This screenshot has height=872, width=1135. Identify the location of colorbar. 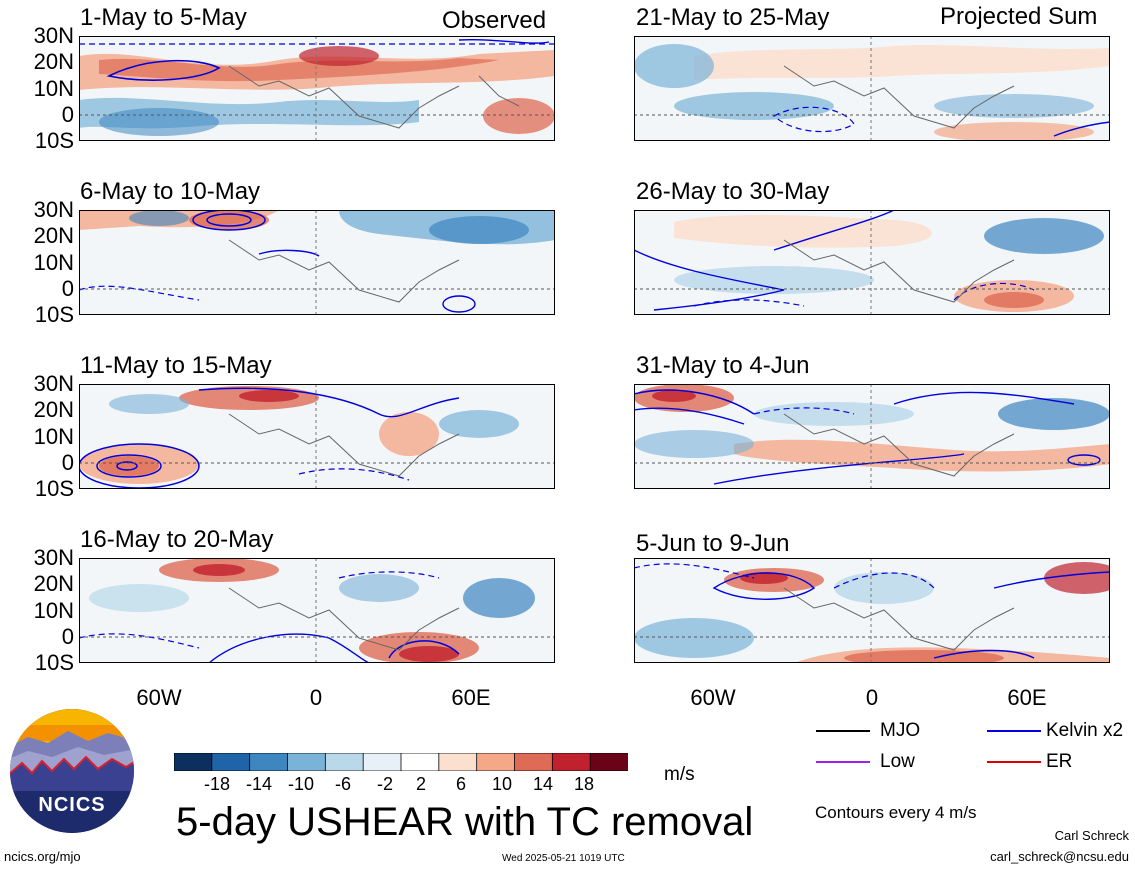
(401, 762).